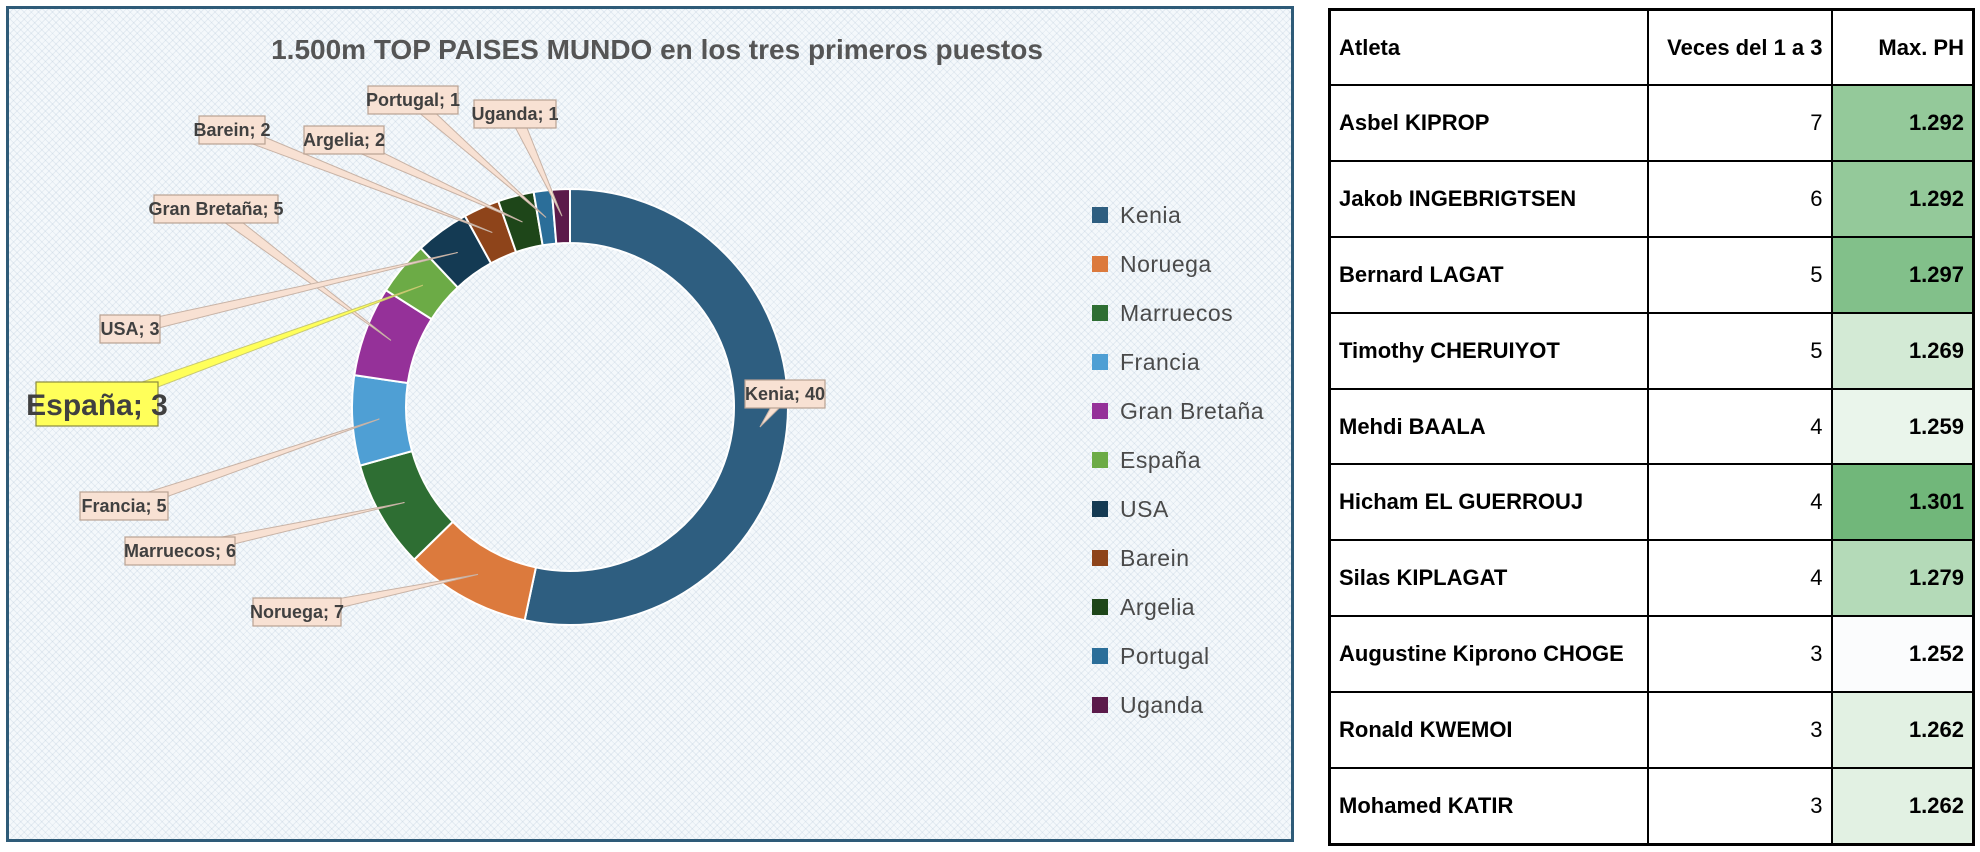 The height and width of the screenshot is (852, 1980). Describe the element at coordinates (382, 420) in the screenshot. I see `slice-francia` at that location.